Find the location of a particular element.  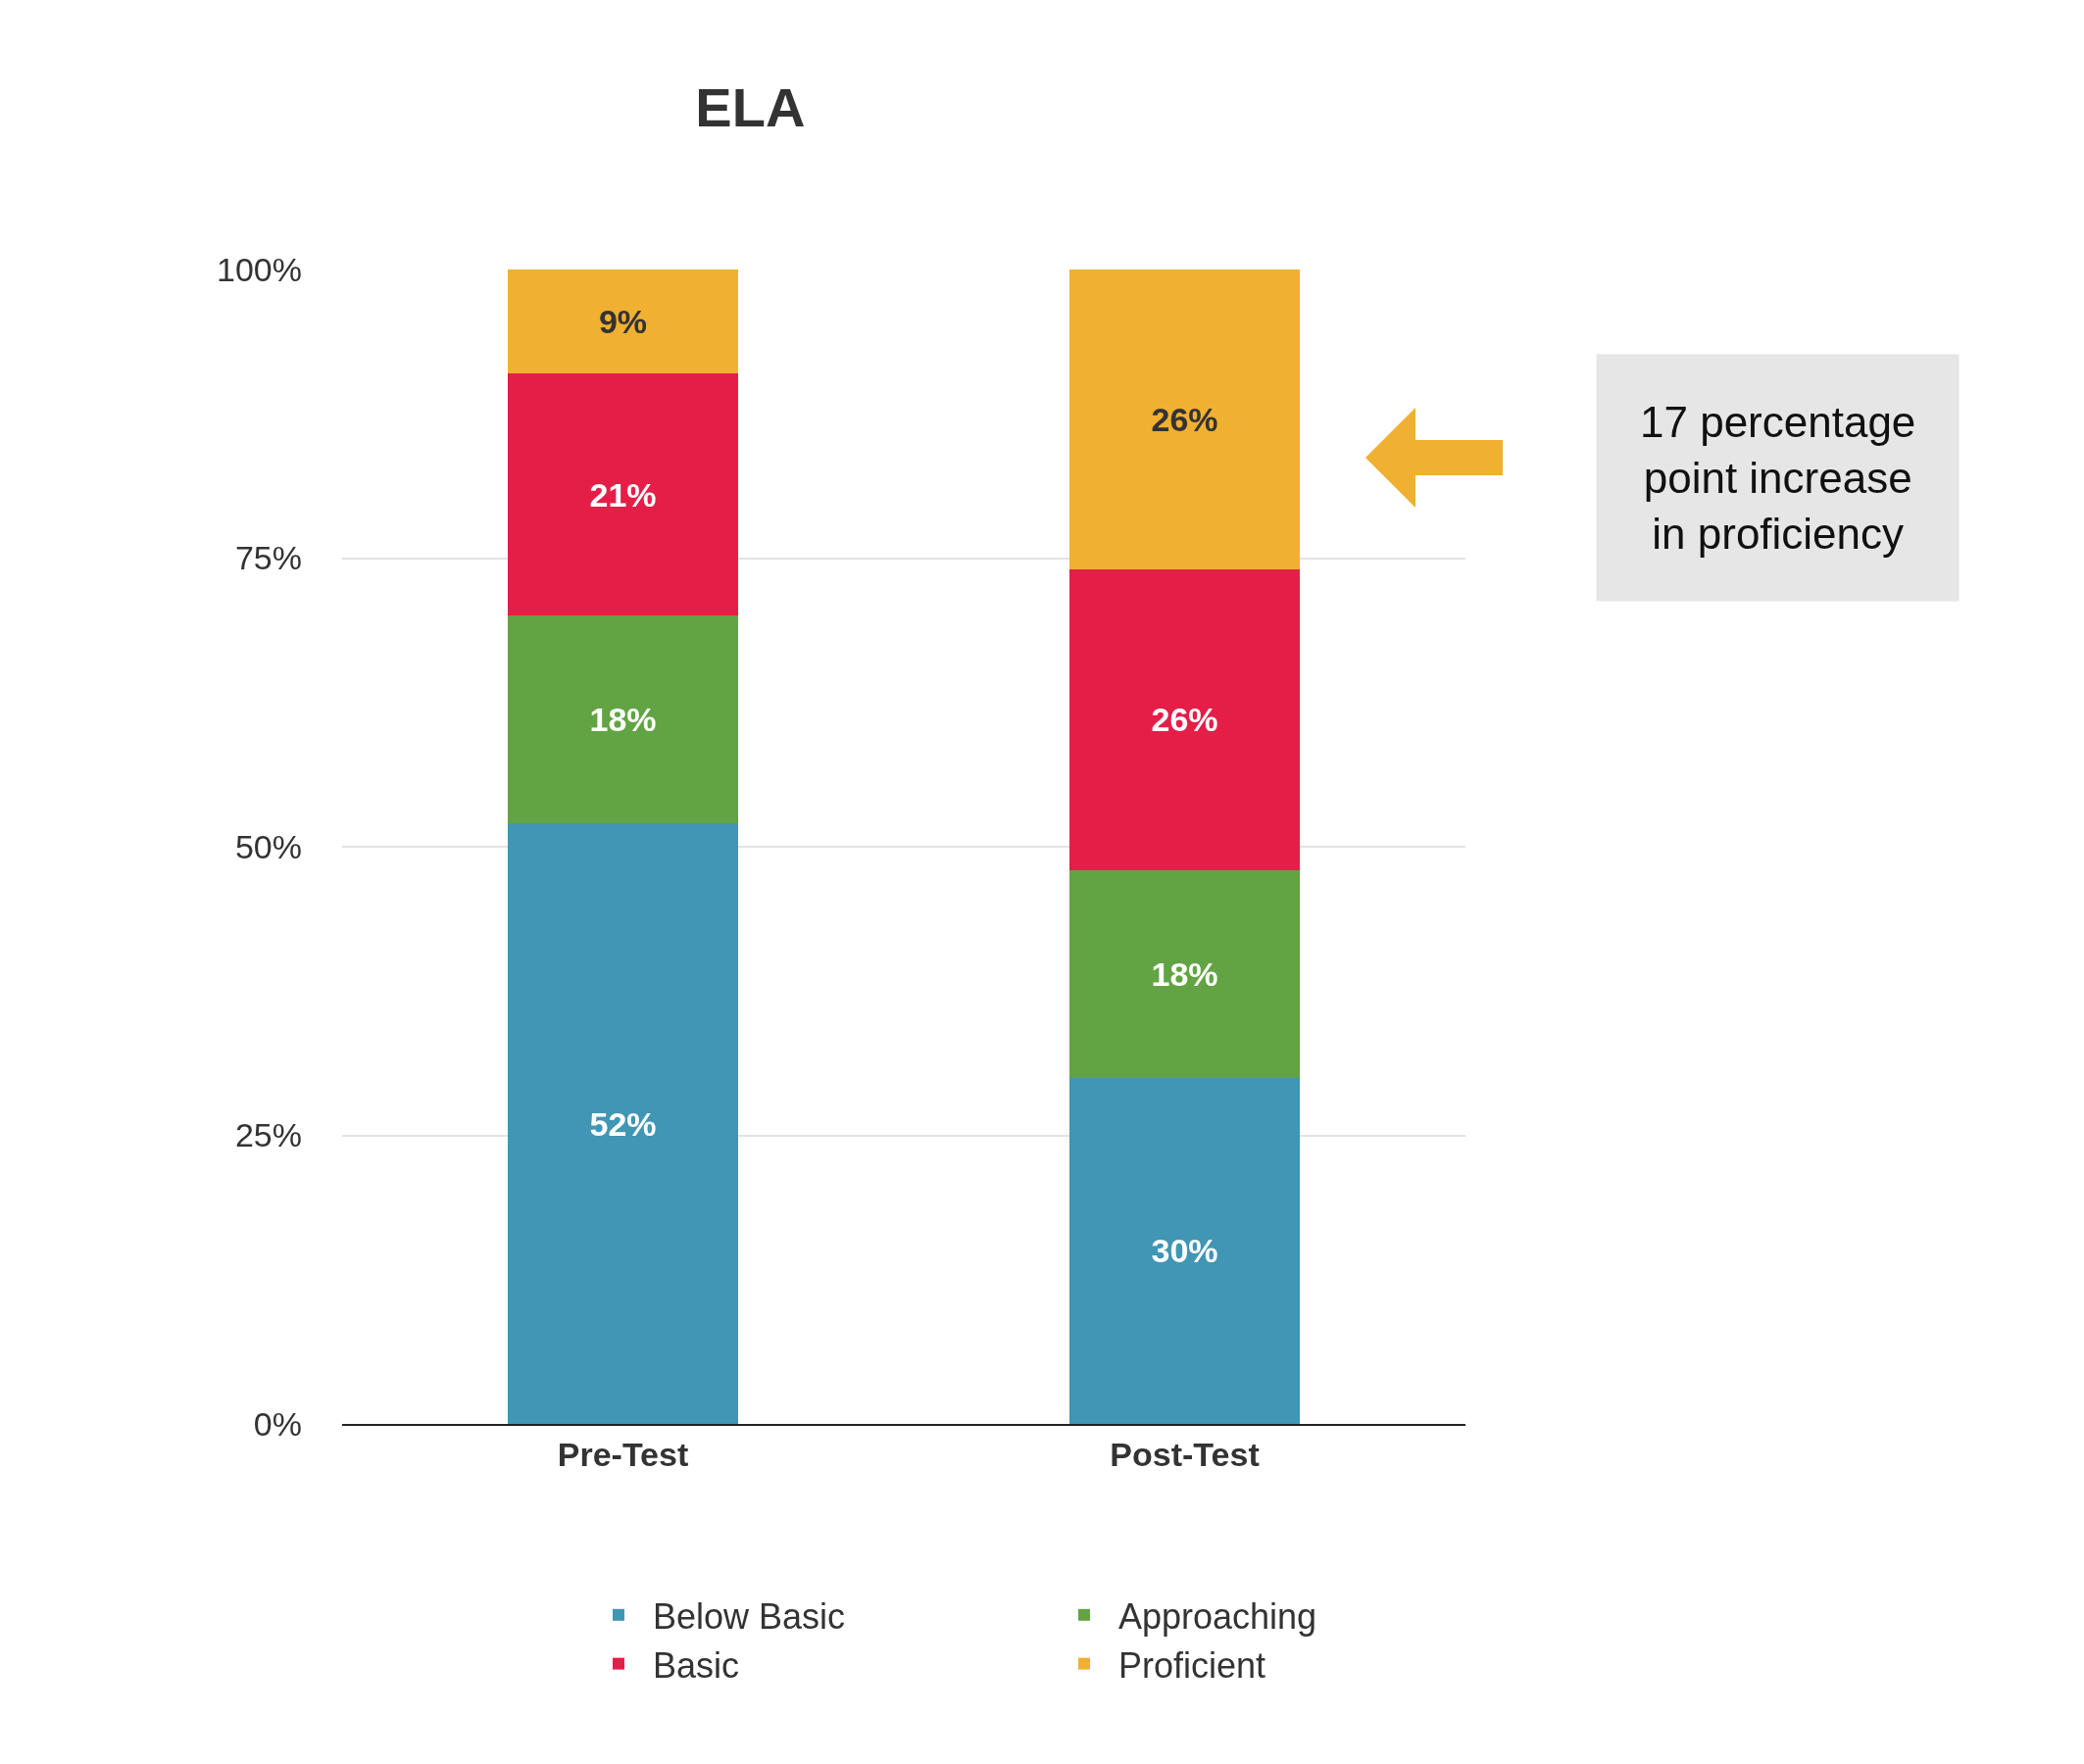

data-label: 52% is located at coordinates (623, 1123).